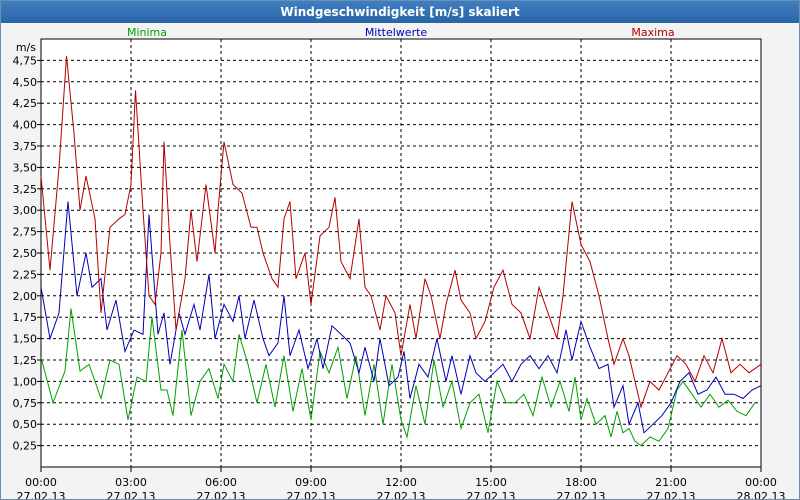 This screenshot has width=800, height=500. Describe the element at coordinates (396, 32) in the screenshot. I see `legend-item-mittelwerte: Mittelwerte` at that location.